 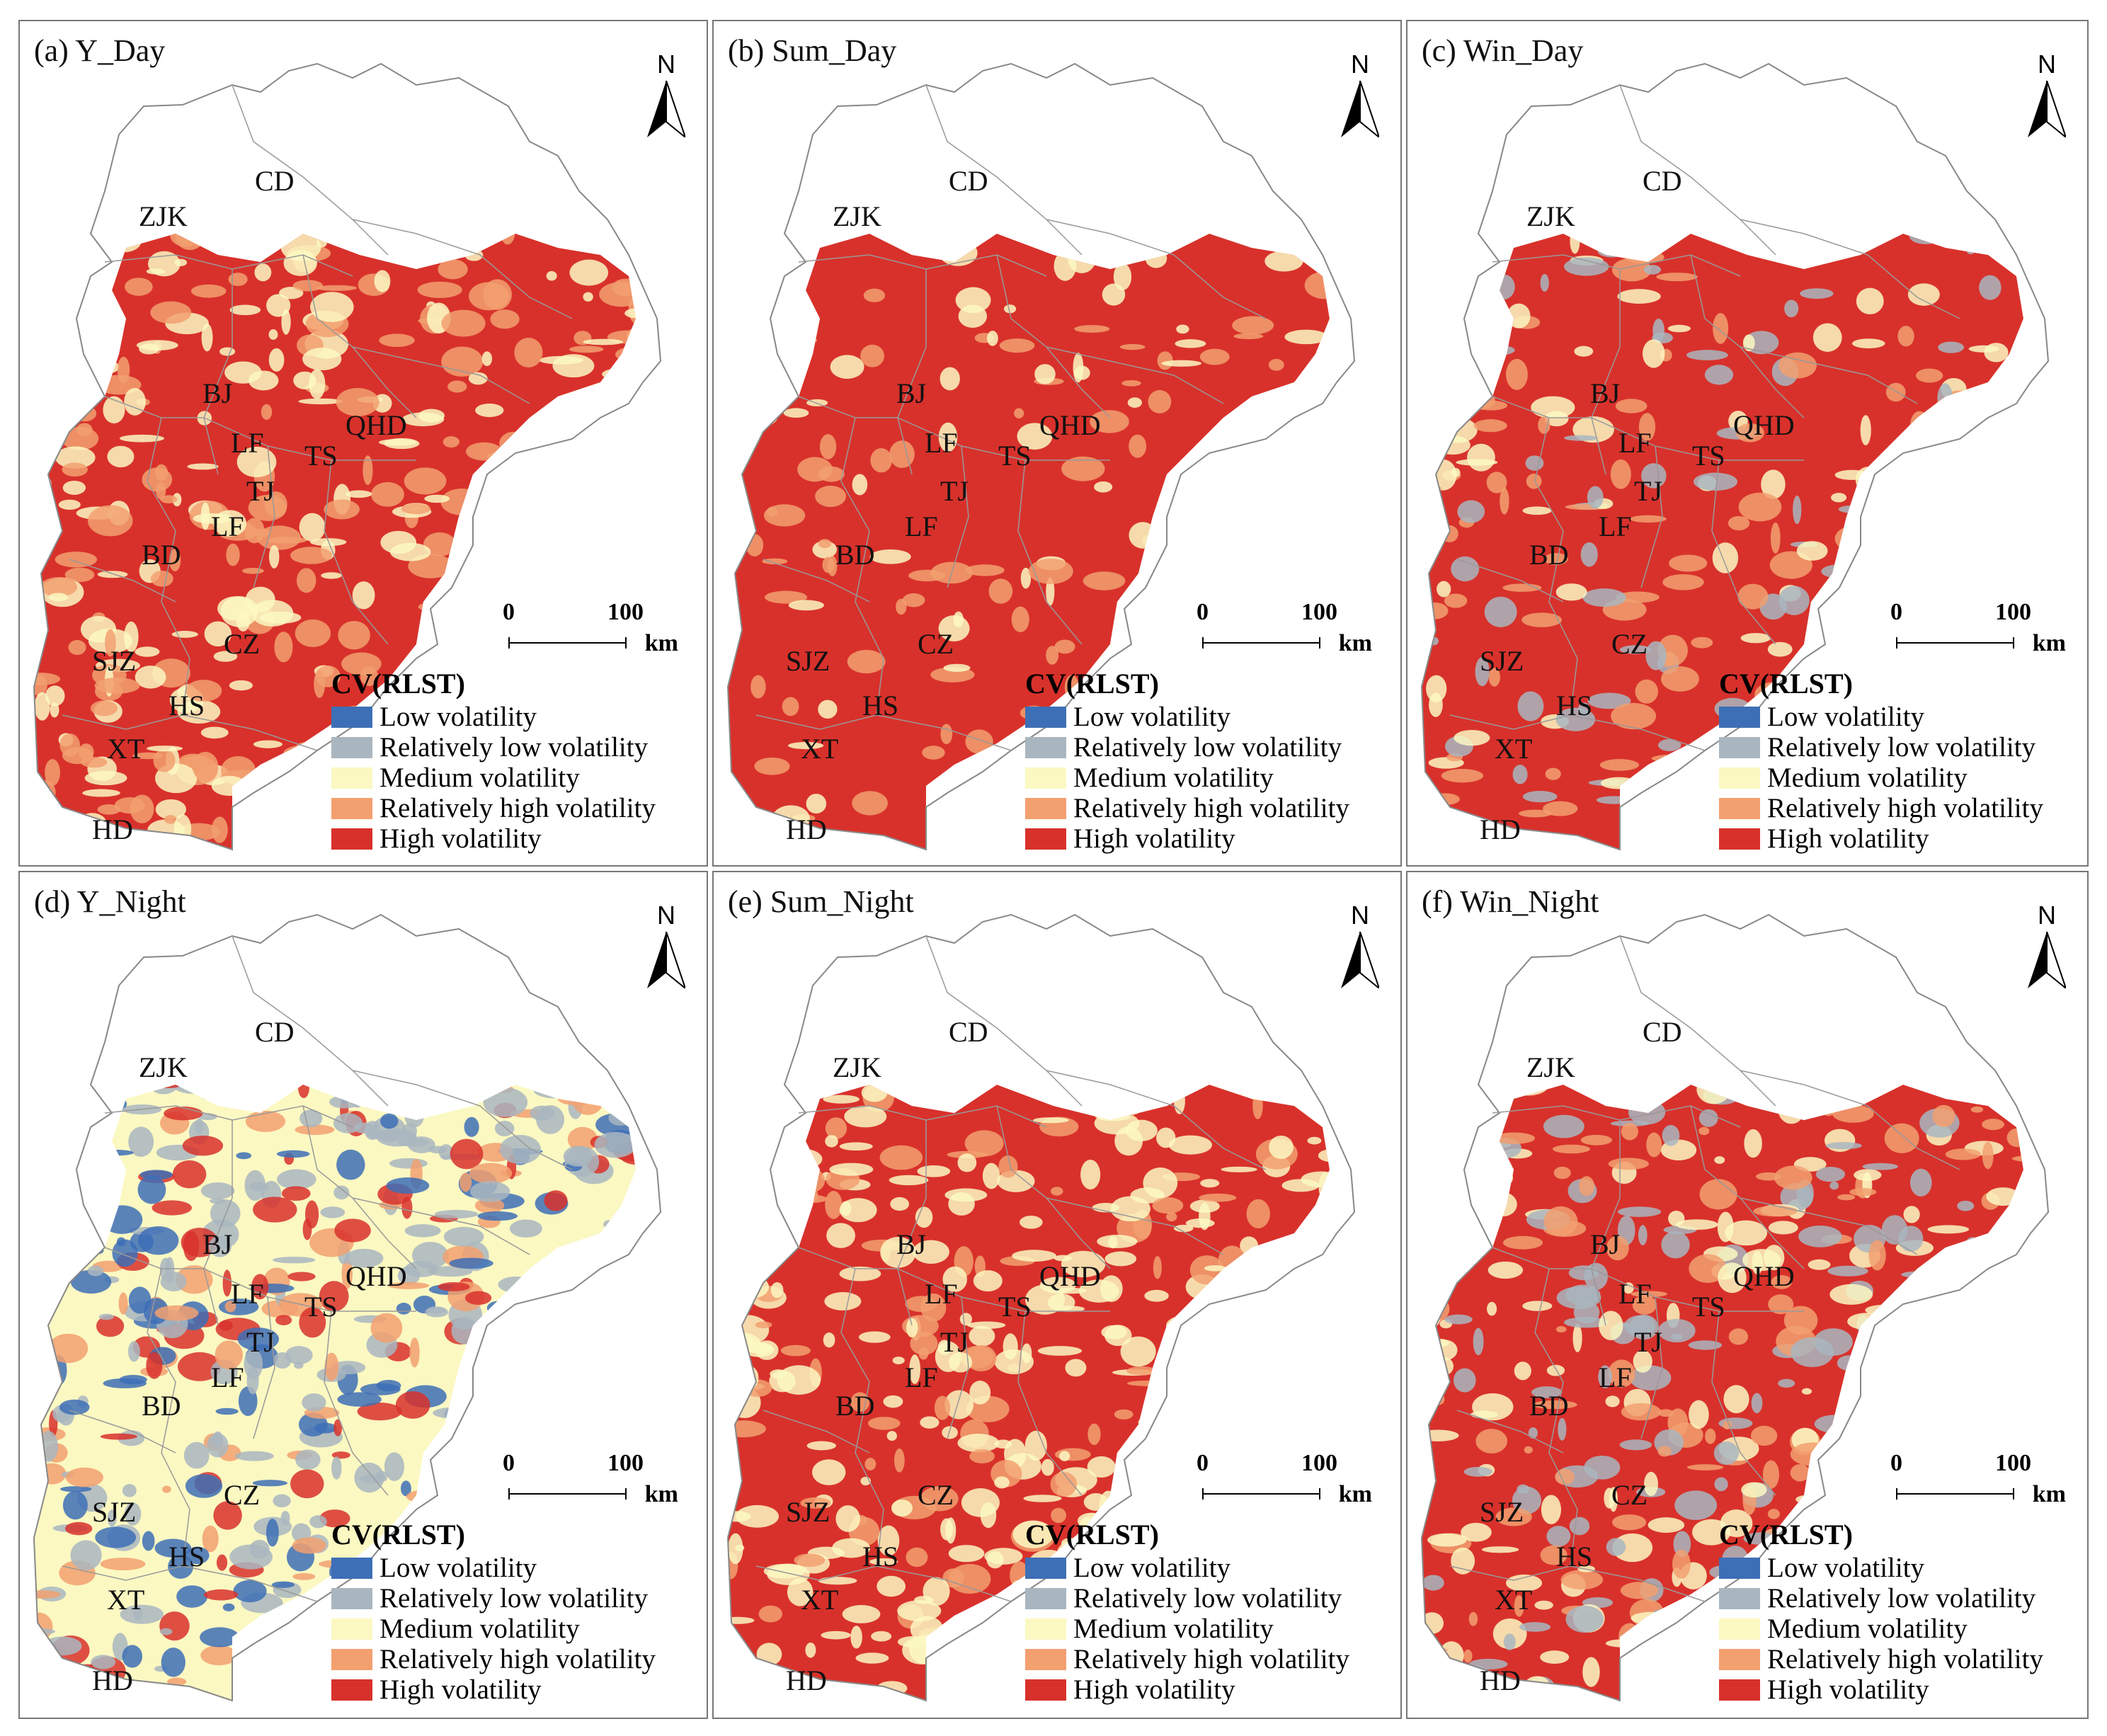 I want to click on legend-item: Low volatility, so click(x=493, y=1568).